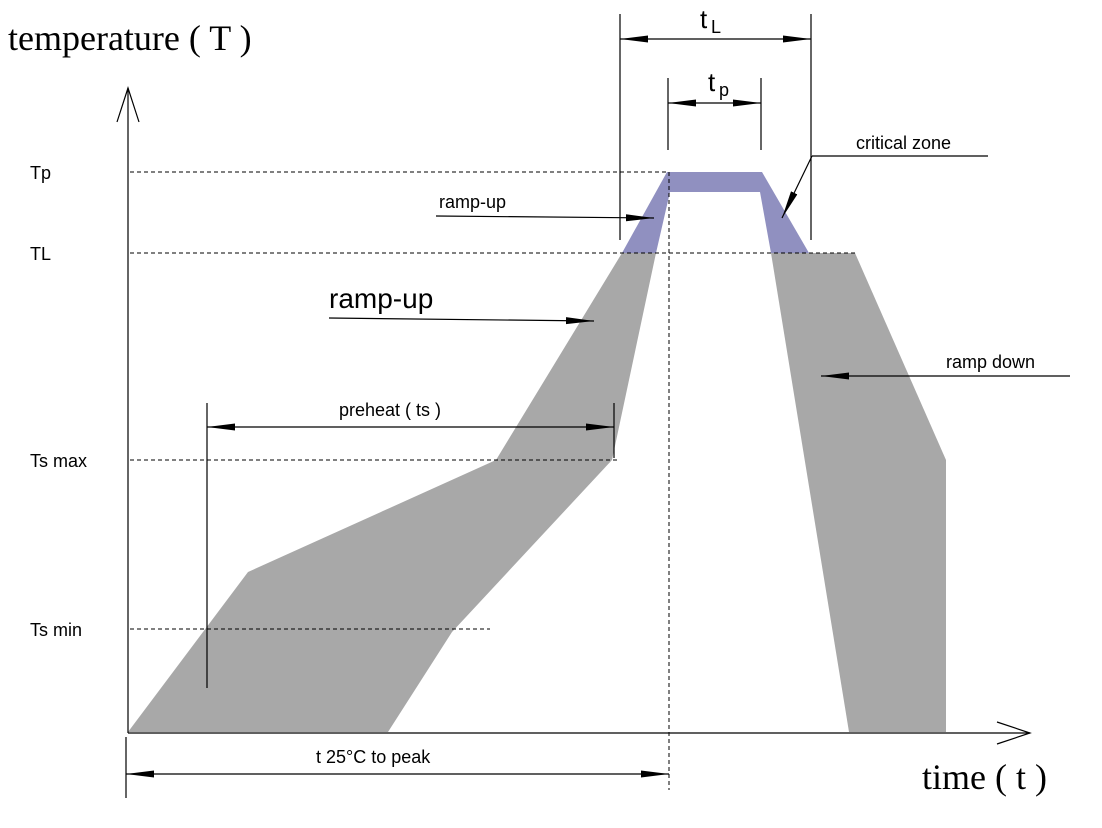 This screenshot has width=1102, height=828. What do you see at coordinates (716, 27) in the screenshot?
I see `tl-label-sub: L` at bounding box center [716, 27].